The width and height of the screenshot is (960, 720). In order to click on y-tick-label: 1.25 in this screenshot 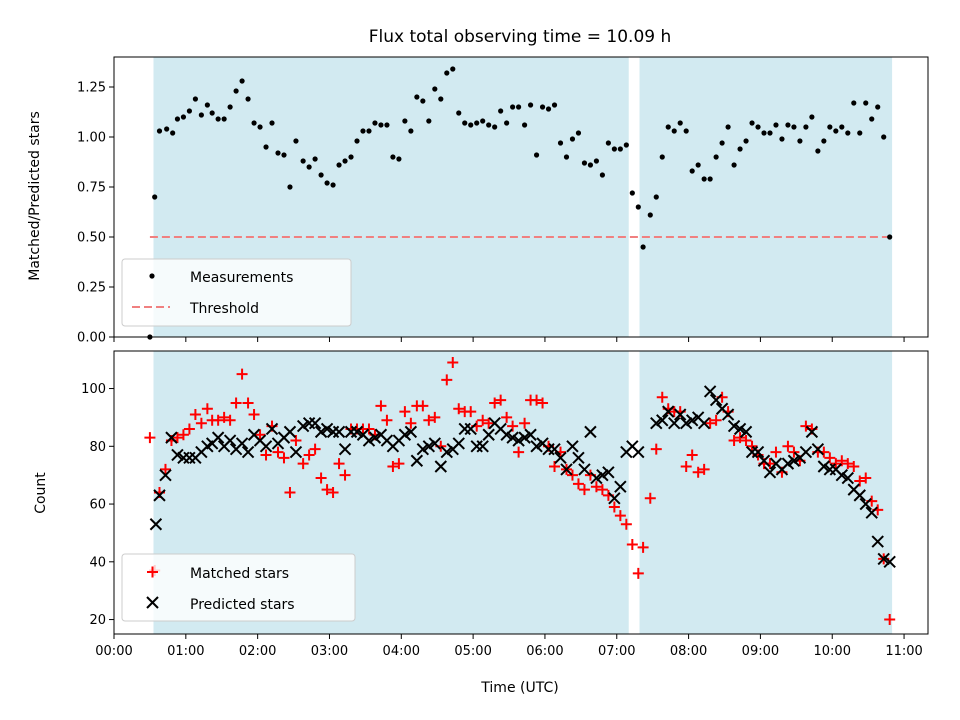, I will do `click(91, 88)`.